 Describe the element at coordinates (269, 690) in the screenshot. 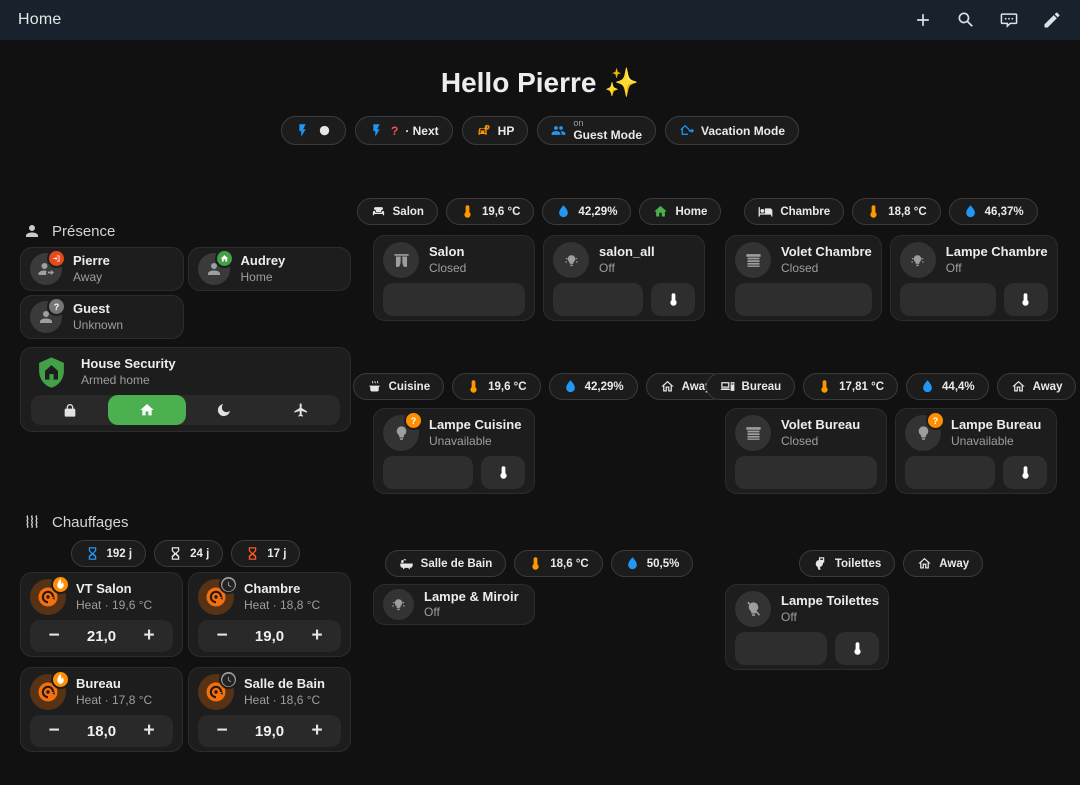

I see `thermostat-head: Salle de Bain Heat · 18,6 °C` at that location.